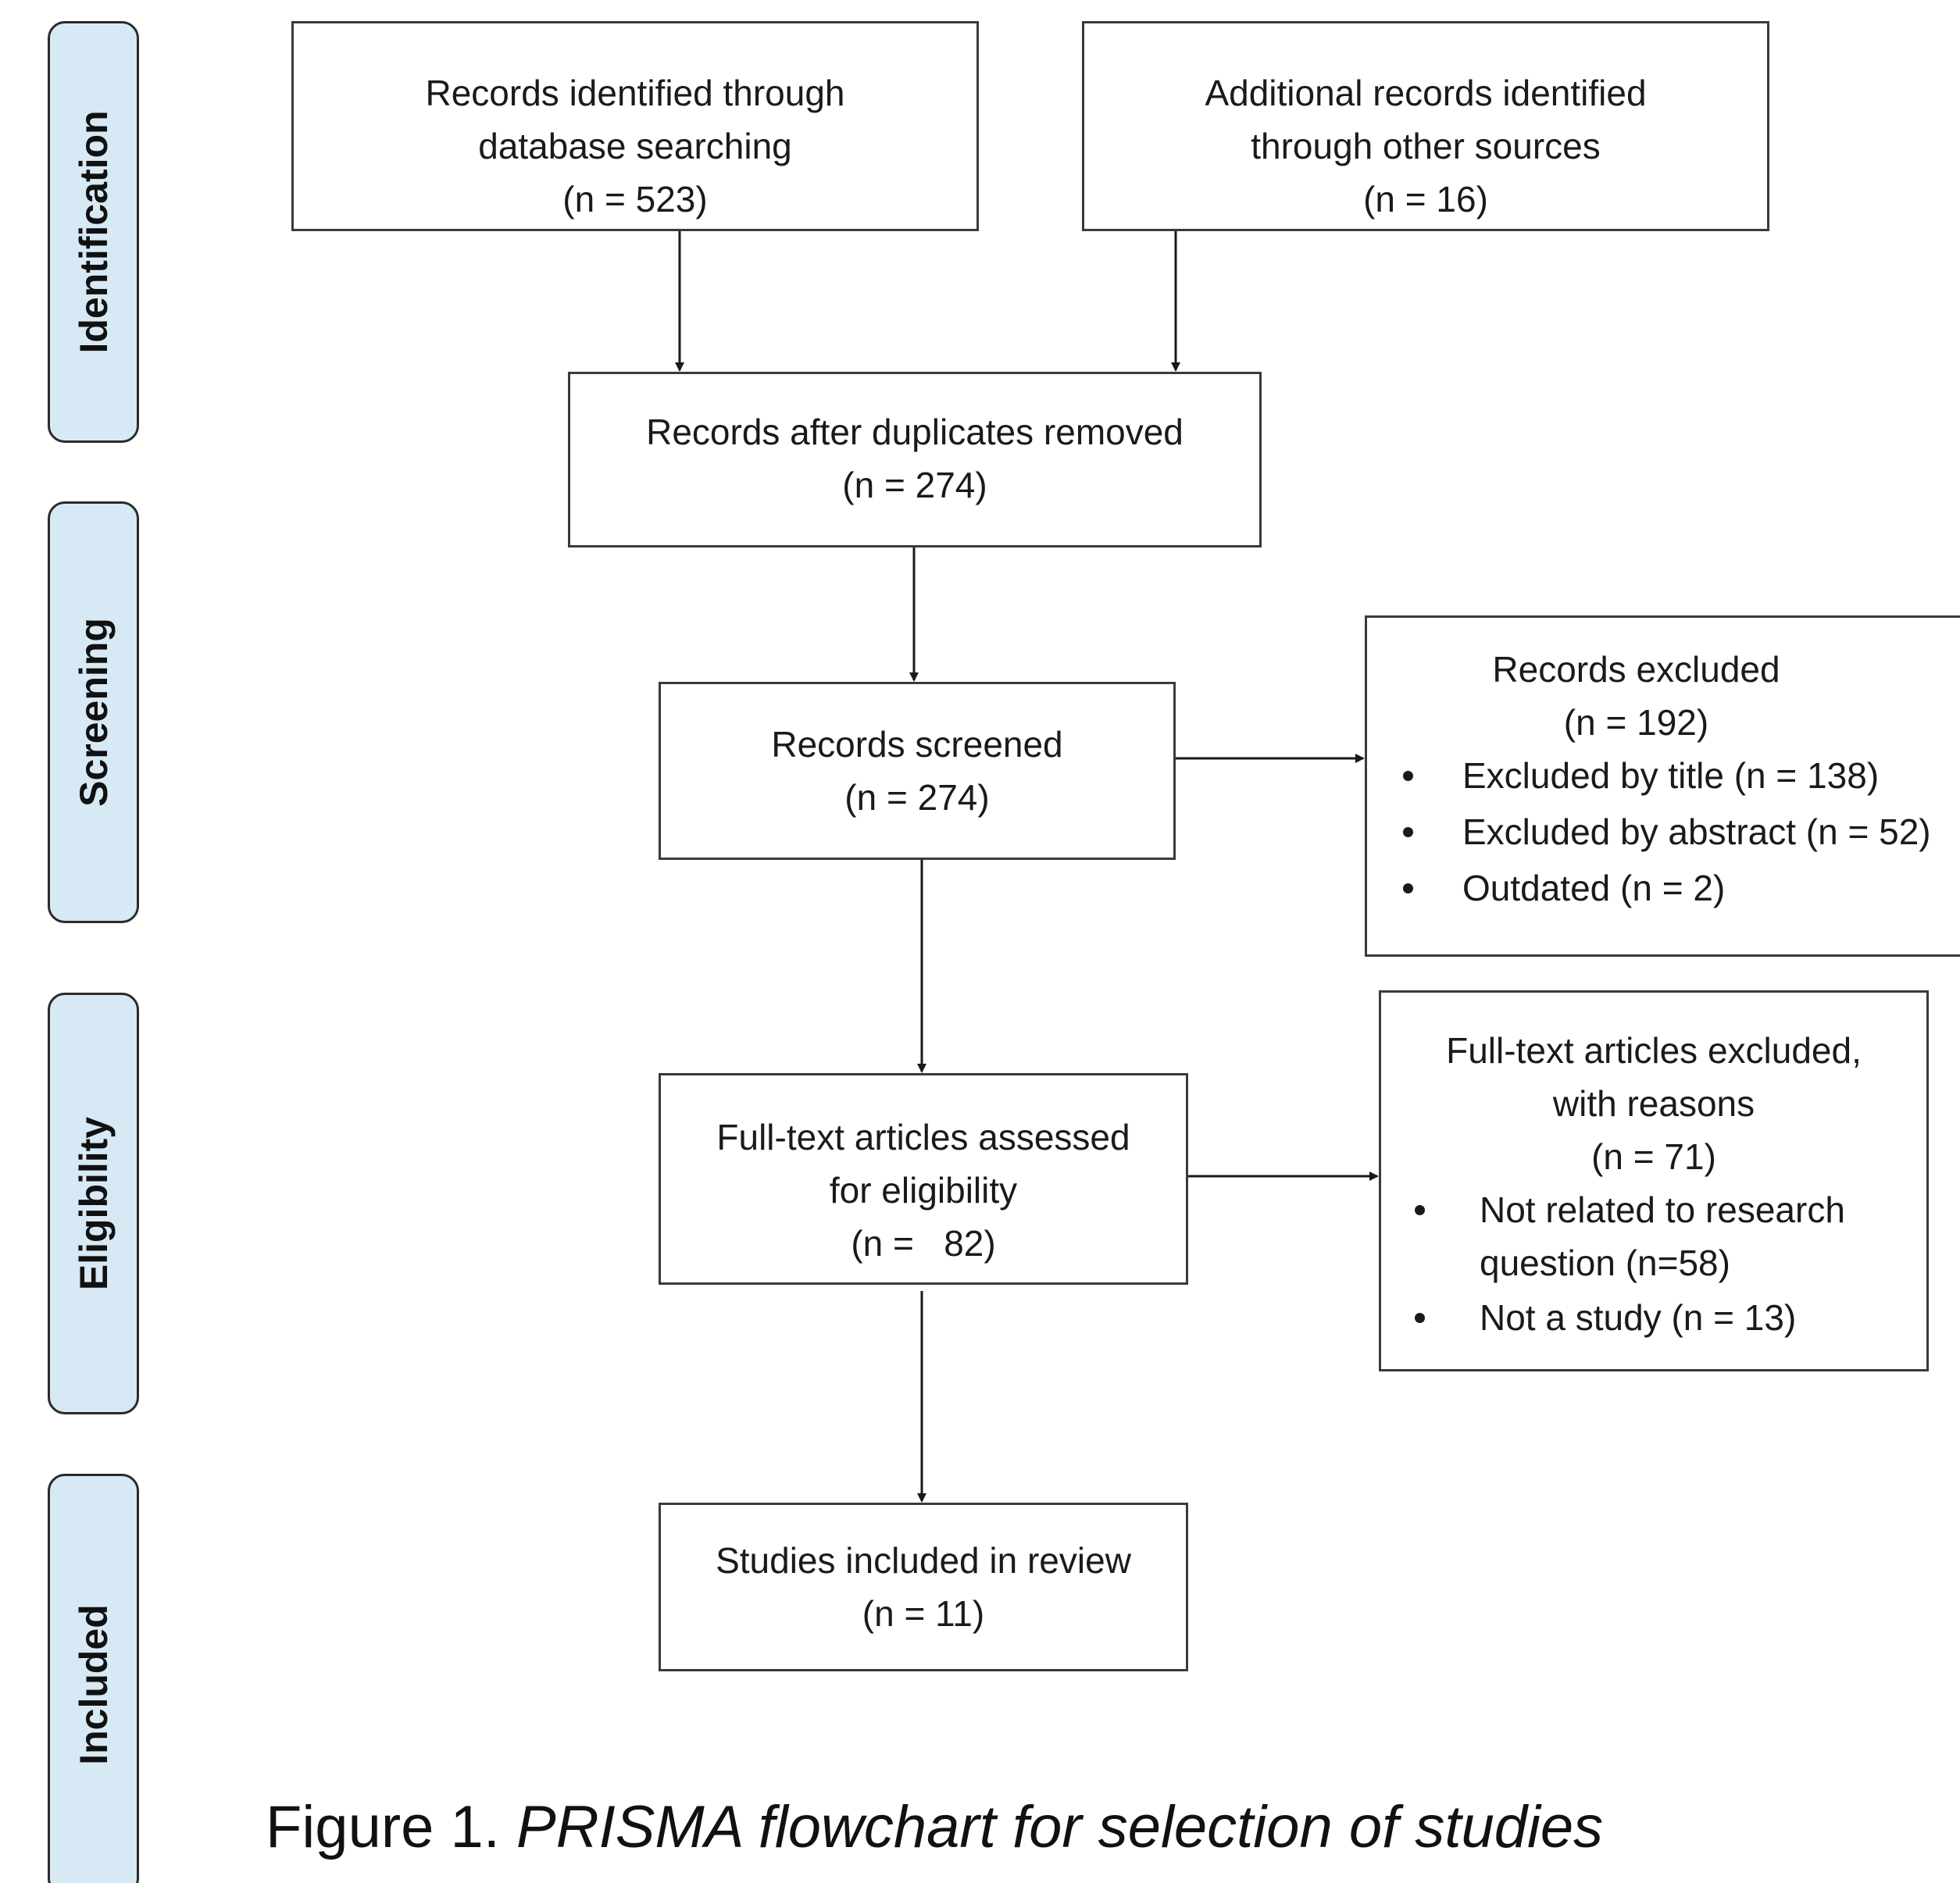  Describe the element at coordinates (93, 1684) in the screenshot. I see `phase-label-included: Included` at that location.